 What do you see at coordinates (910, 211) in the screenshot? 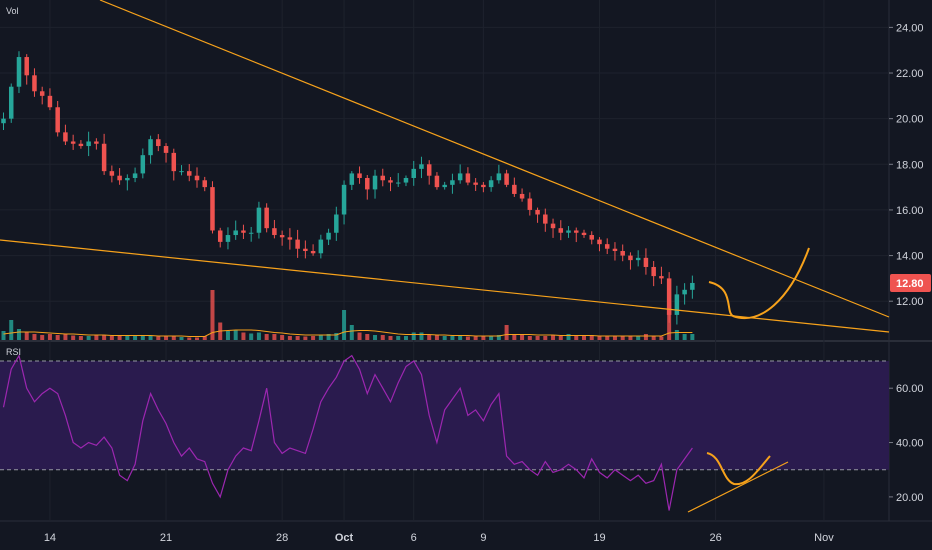
I see `price-tick-label: 16.00` at bounding box center [910, 211].